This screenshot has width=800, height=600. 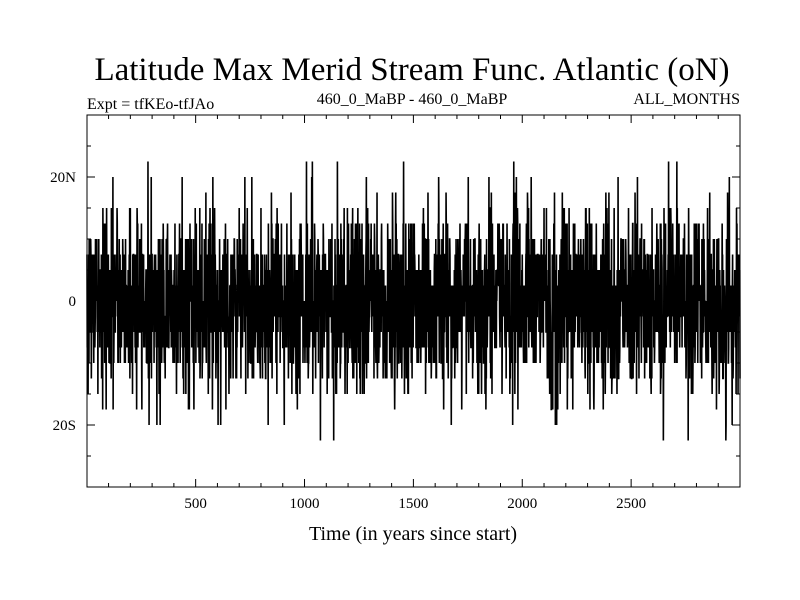 I want to click on x-tick-labels: 500 1000 1500 2000 2500, so click(x=415, y=504).